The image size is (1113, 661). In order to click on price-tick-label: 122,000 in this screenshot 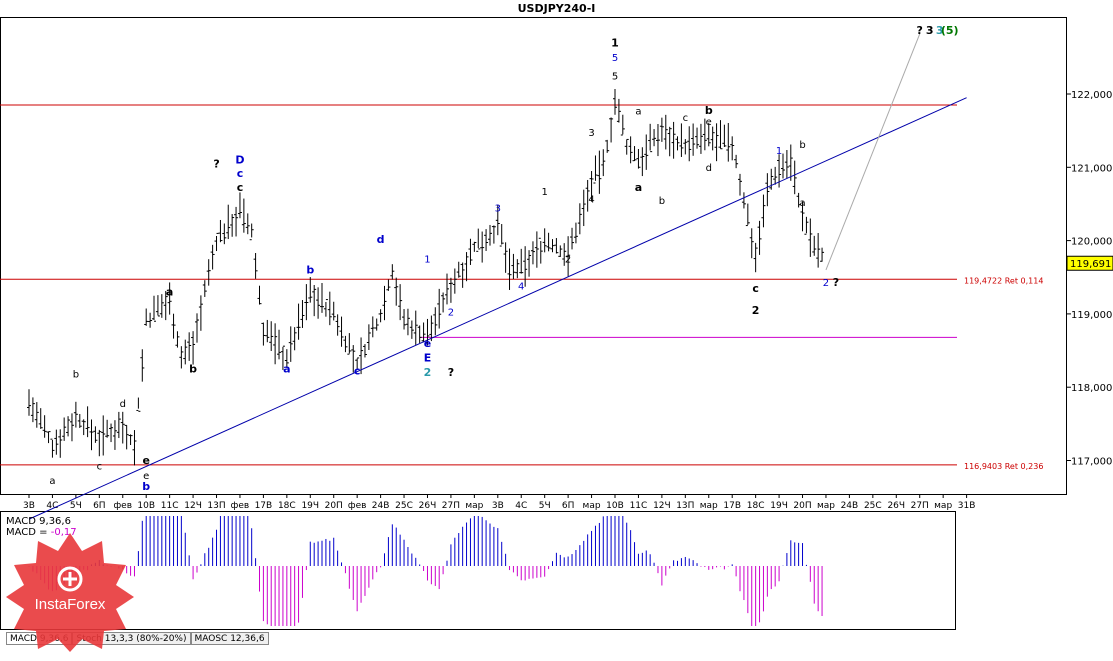, I will do `click(1091, 95)`.